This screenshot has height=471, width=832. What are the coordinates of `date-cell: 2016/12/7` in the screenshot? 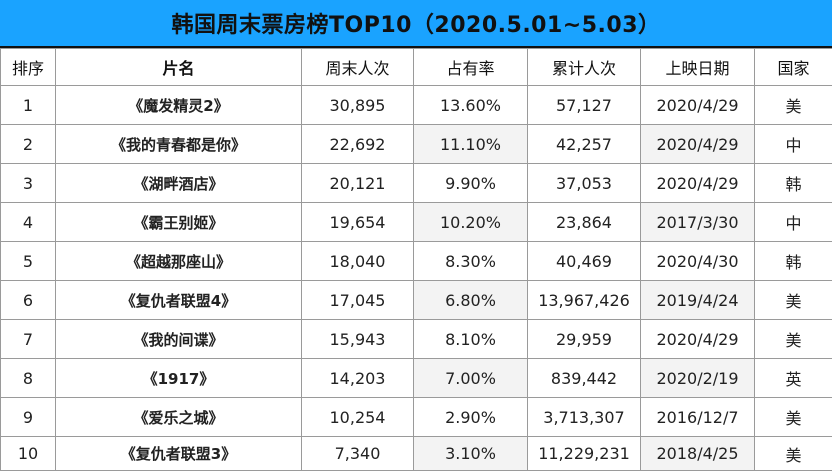 It's located at (698, 417).